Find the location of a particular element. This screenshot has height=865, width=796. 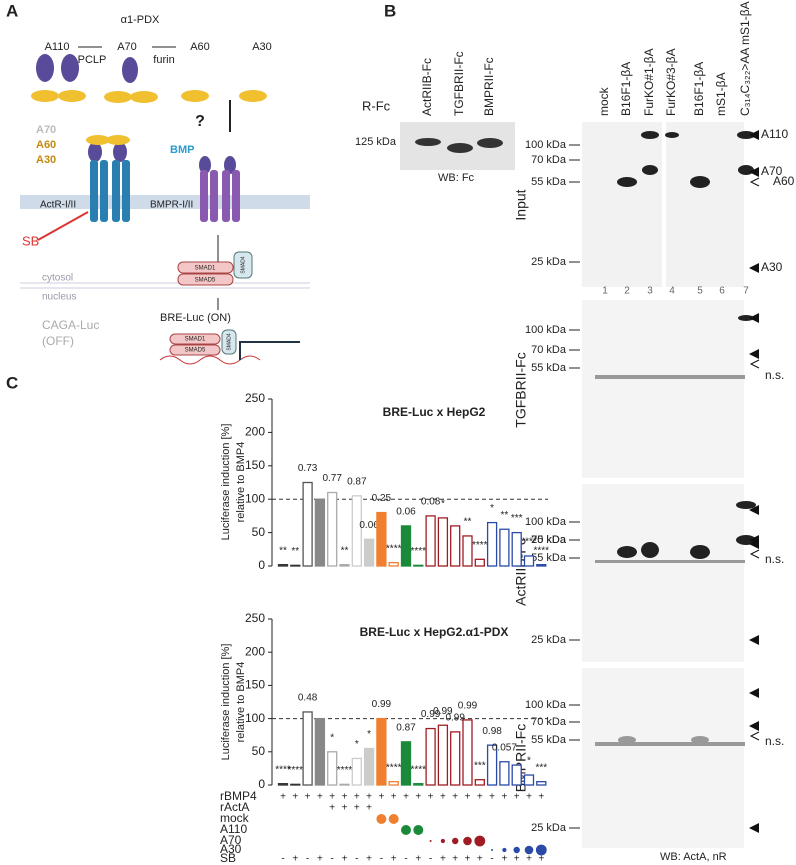

annotation: 0.06 is located at coordinates (369, 525).